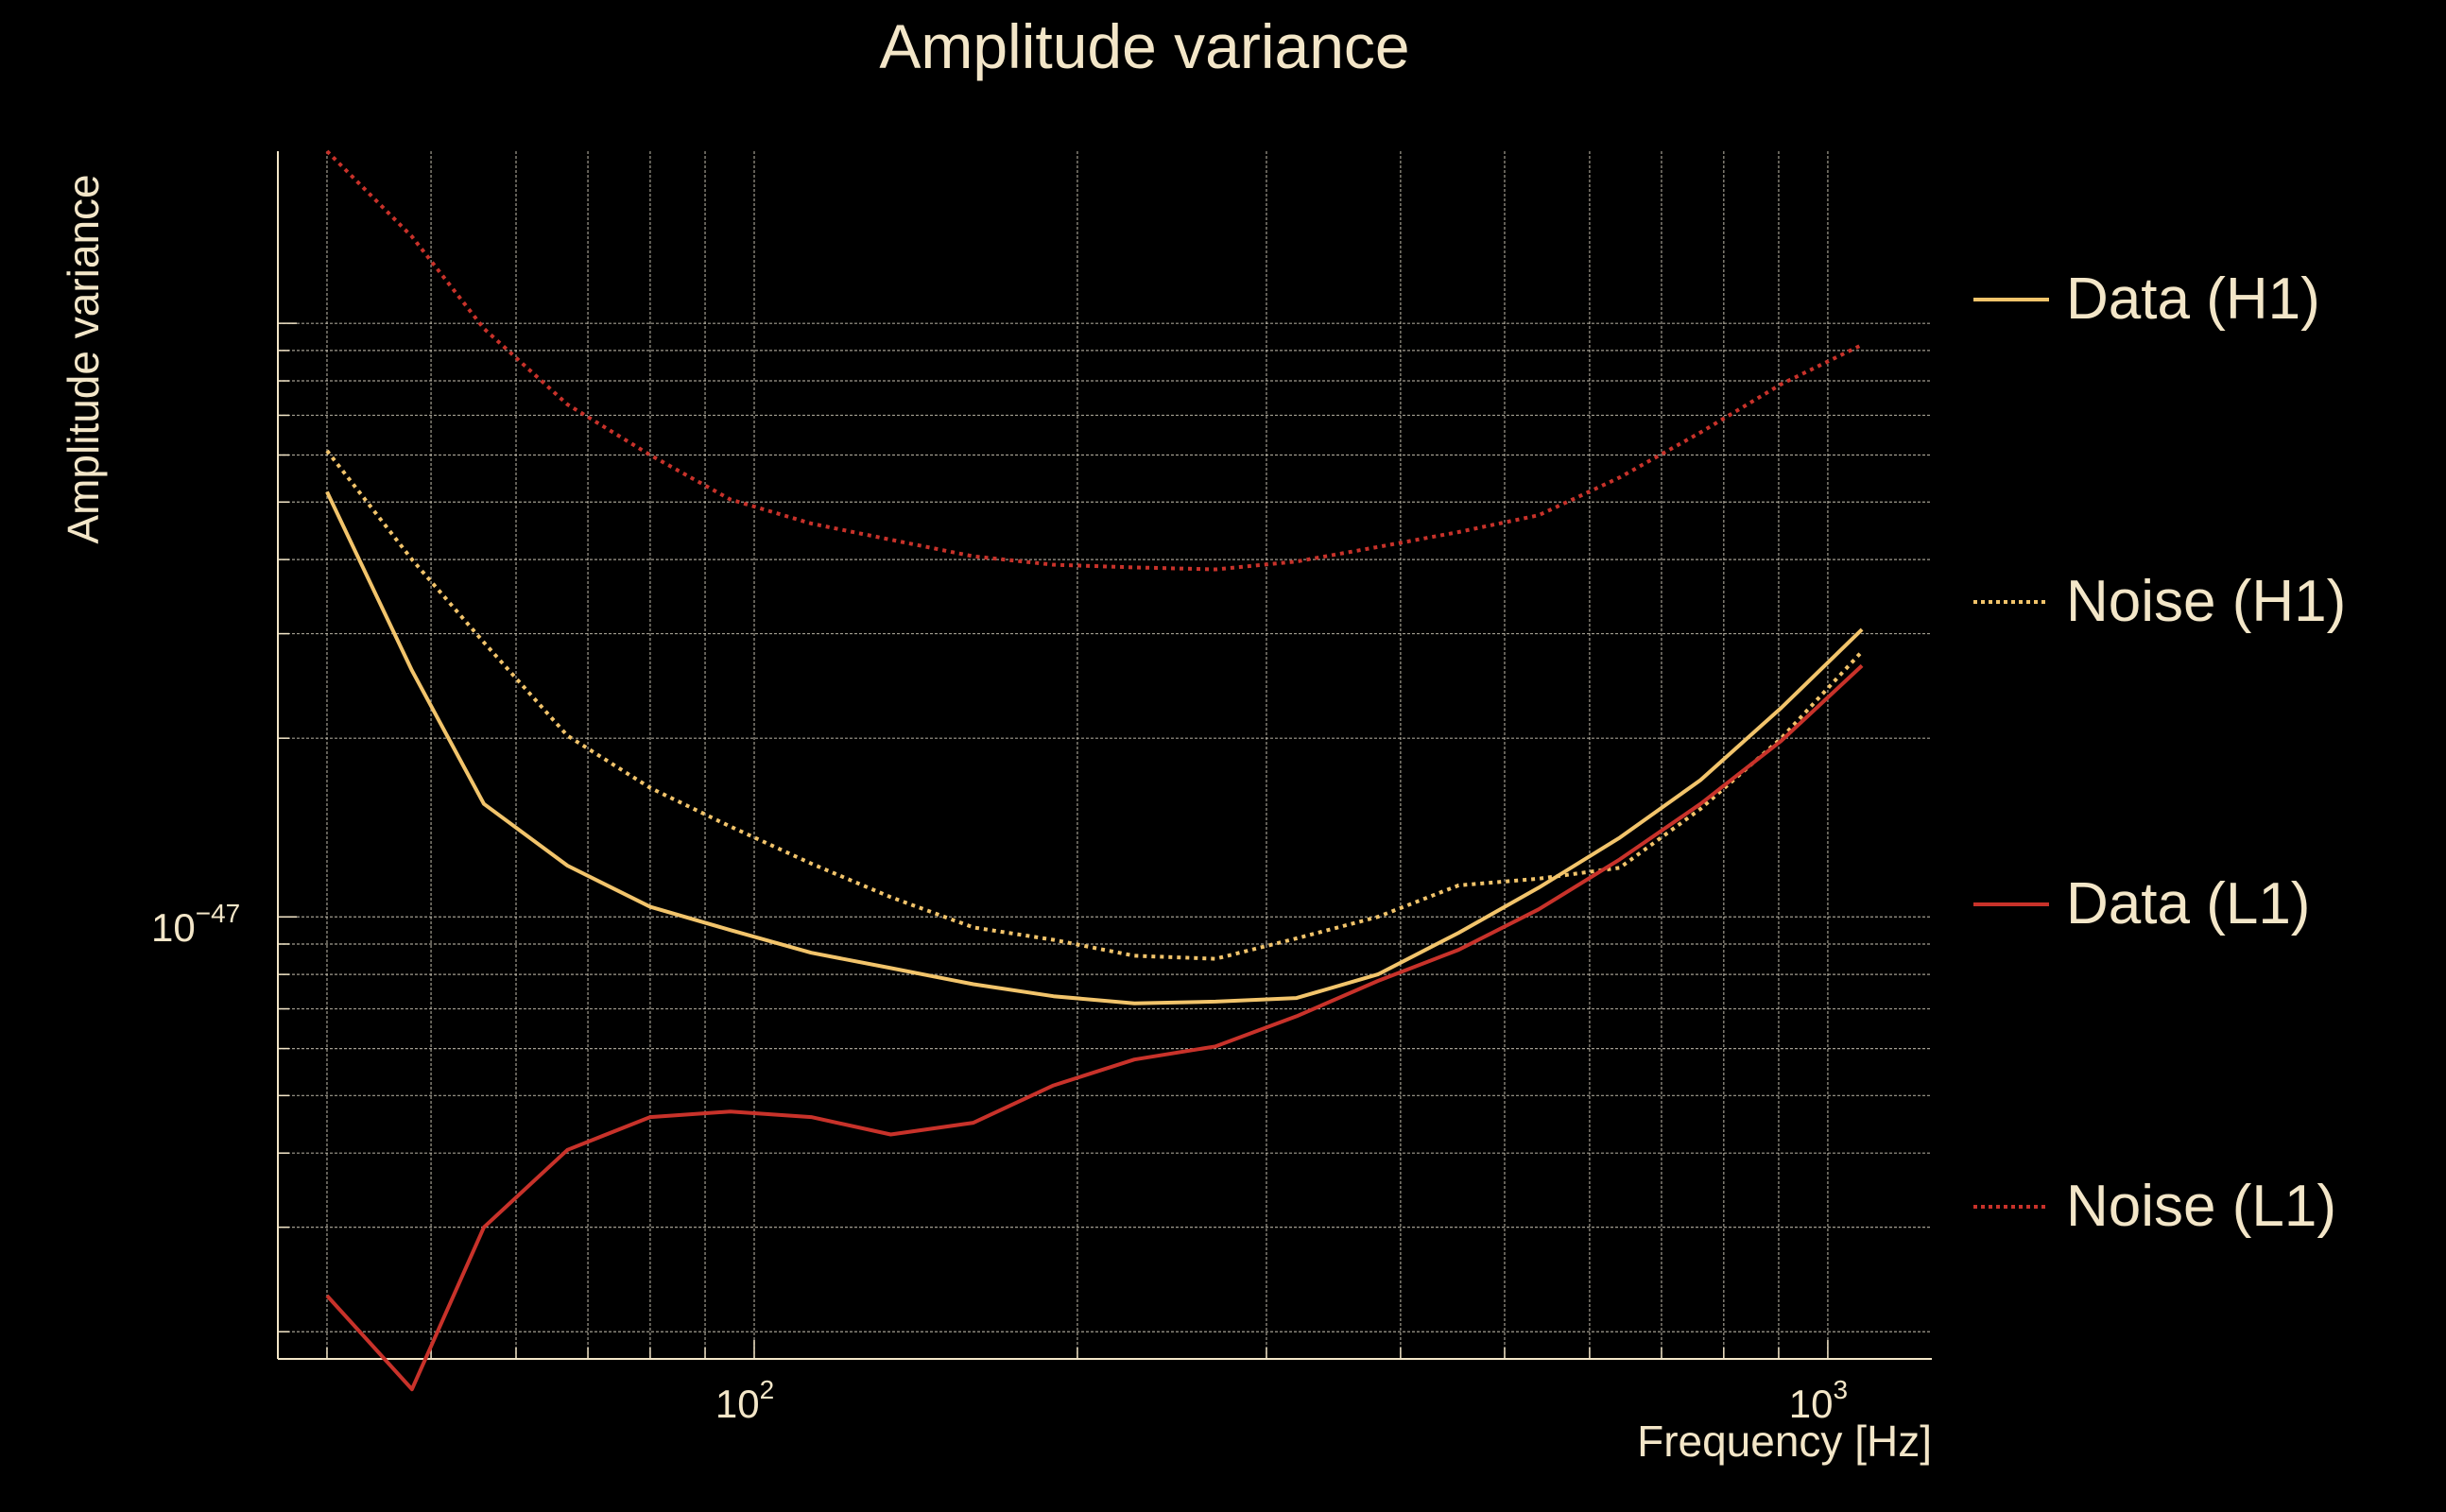  Describe the element at coordinates (2201, 1206) in the screenshot. I see `legend-label-noise-l1: Noise (L1)` at that location.